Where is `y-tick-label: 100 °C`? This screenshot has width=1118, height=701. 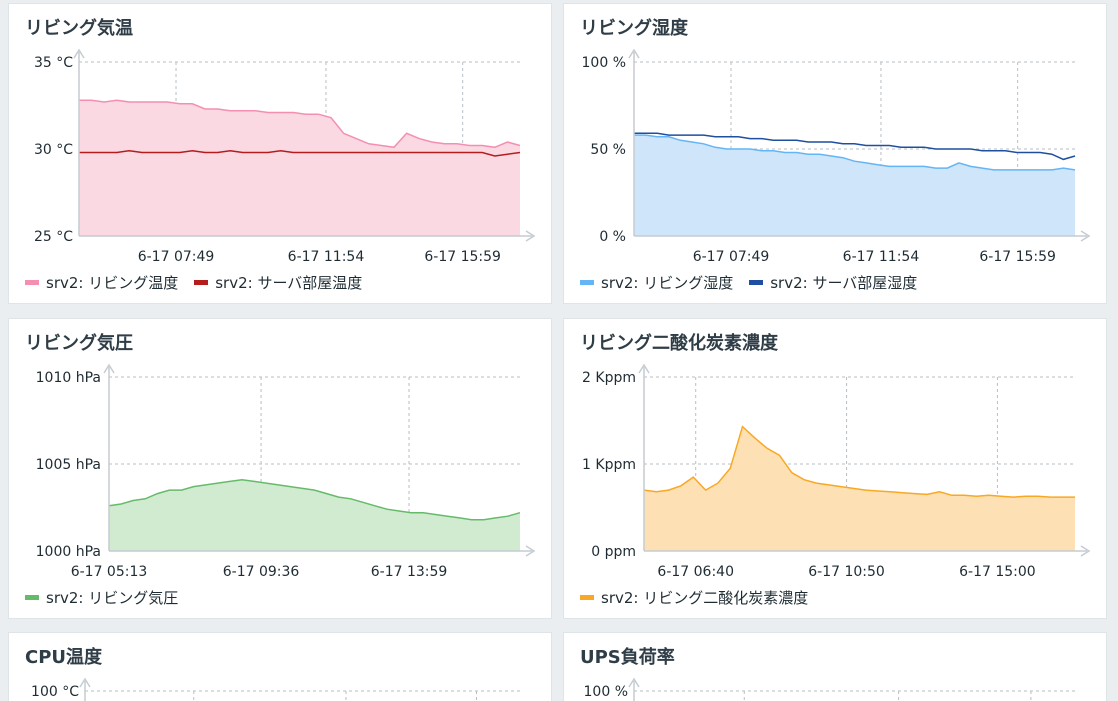
y-tick-label: 100 °C is located at coordinates (55, 692).